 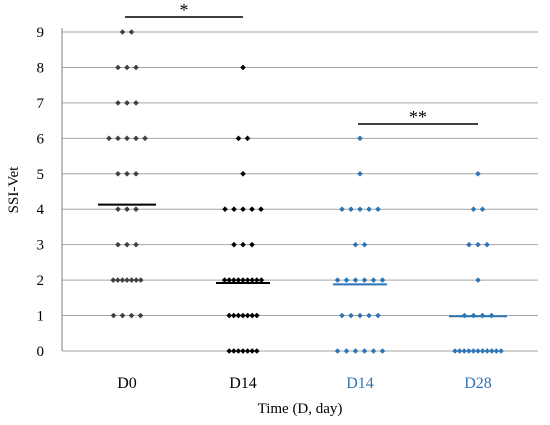 I want to click on y-tick-label: 1, so click(x=41, y=317).